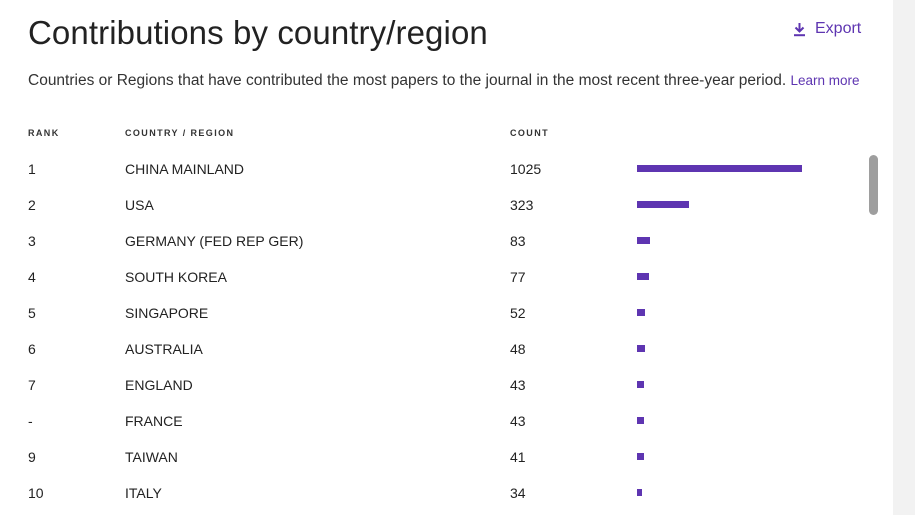 This screenshot has width=915, height=515. What do you see at coordinates (30, 421) in the screenshot?
I see `rank-cell: -` at bounding box center [30, 421].